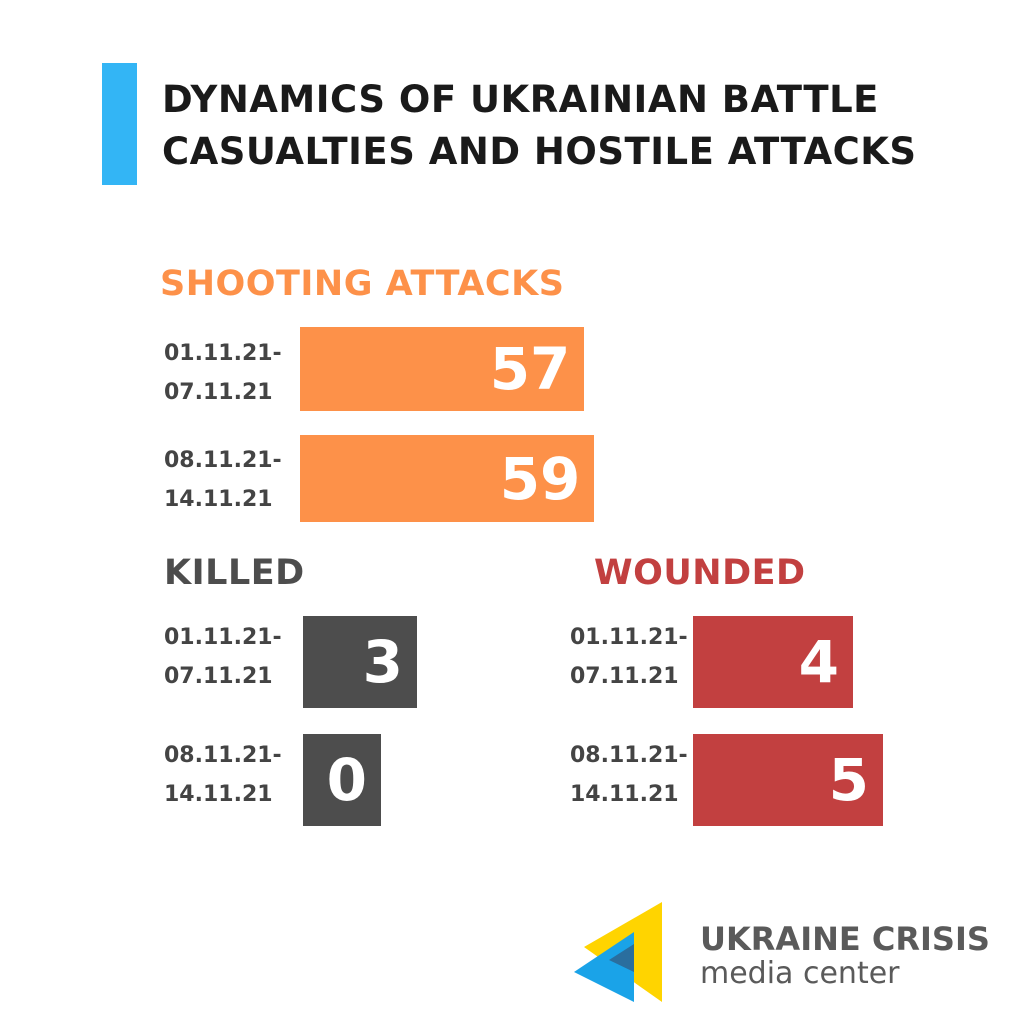  I want to click on wounded-value-week2: 5, so click(848, 780).